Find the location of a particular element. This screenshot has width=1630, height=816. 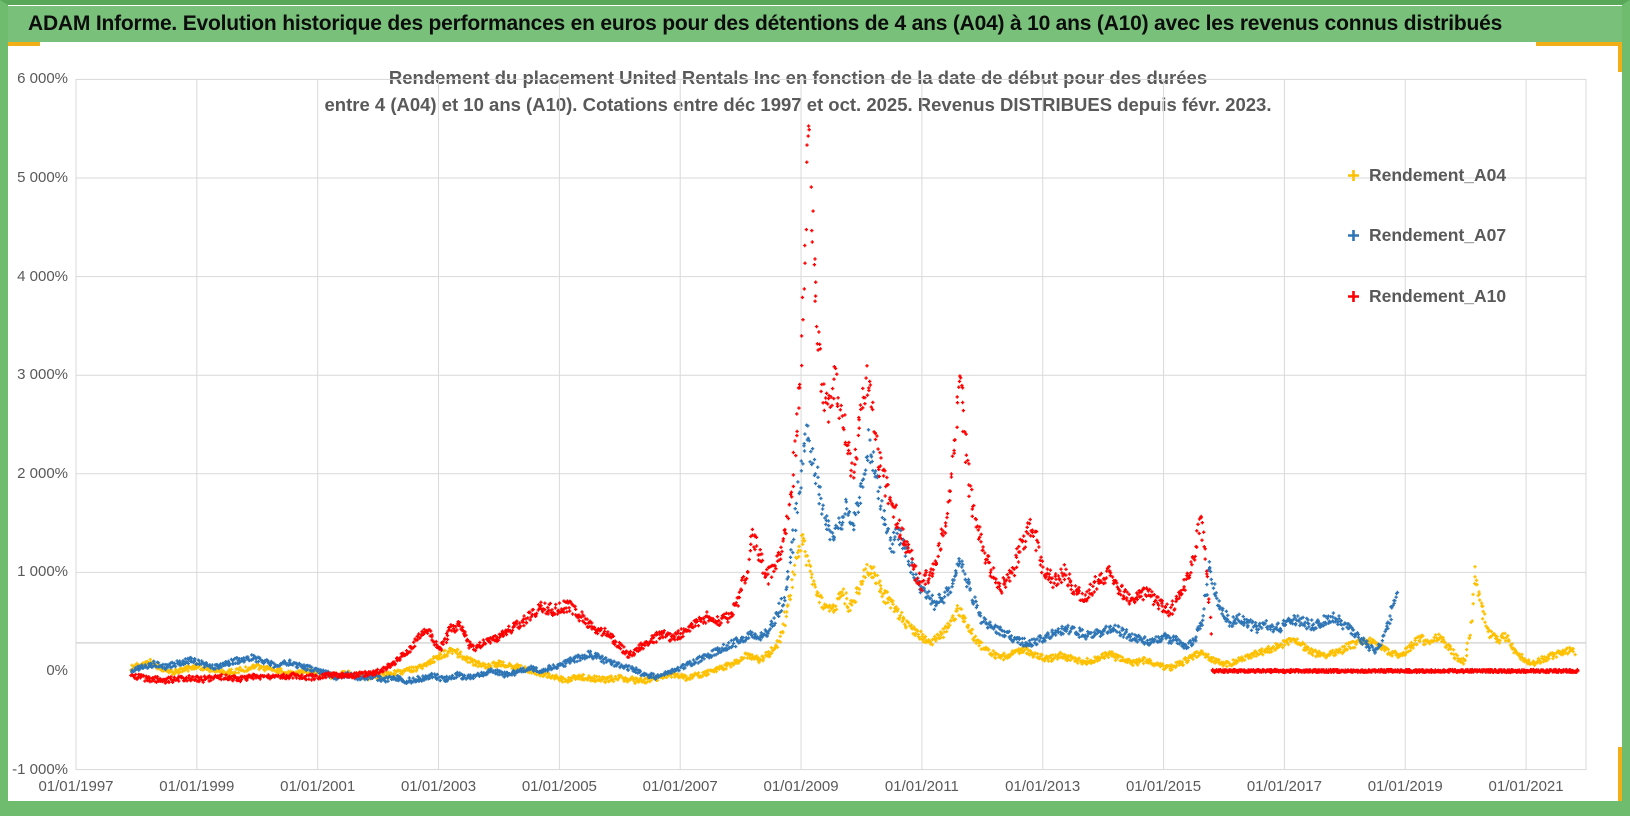

gold-corner-bottom-right-edge is located at coordinates (1620, 774).